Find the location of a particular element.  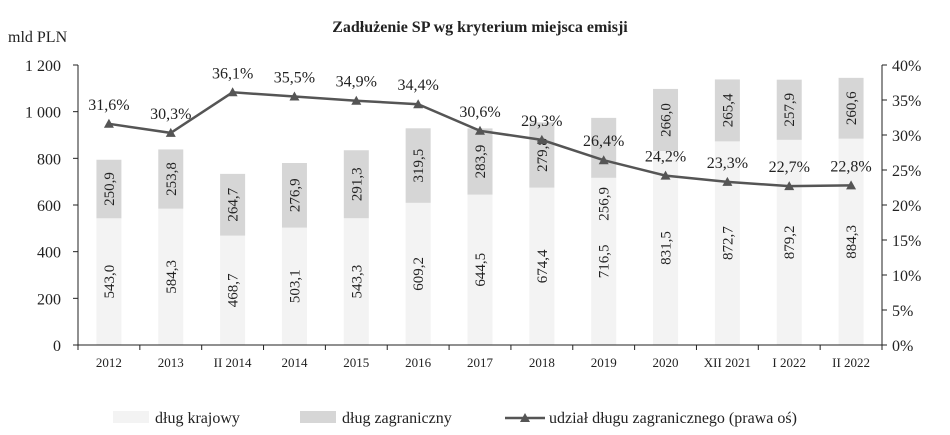

data-label-zagraniczny: 266,0 is located at coordinates (667, 120).